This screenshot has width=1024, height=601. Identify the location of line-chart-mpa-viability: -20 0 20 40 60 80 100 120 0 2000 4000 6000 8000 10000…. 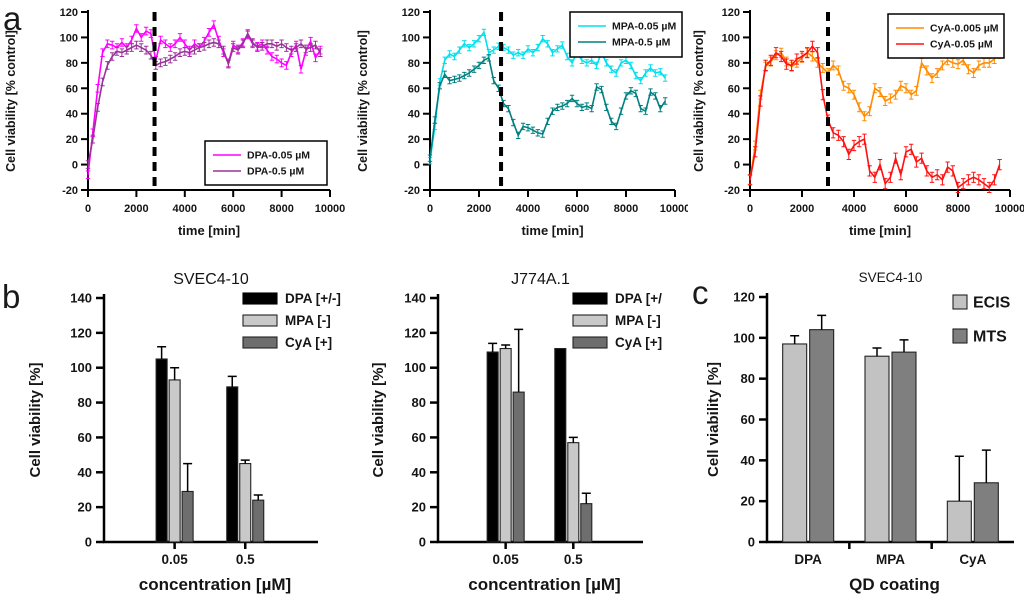
(522, 122).